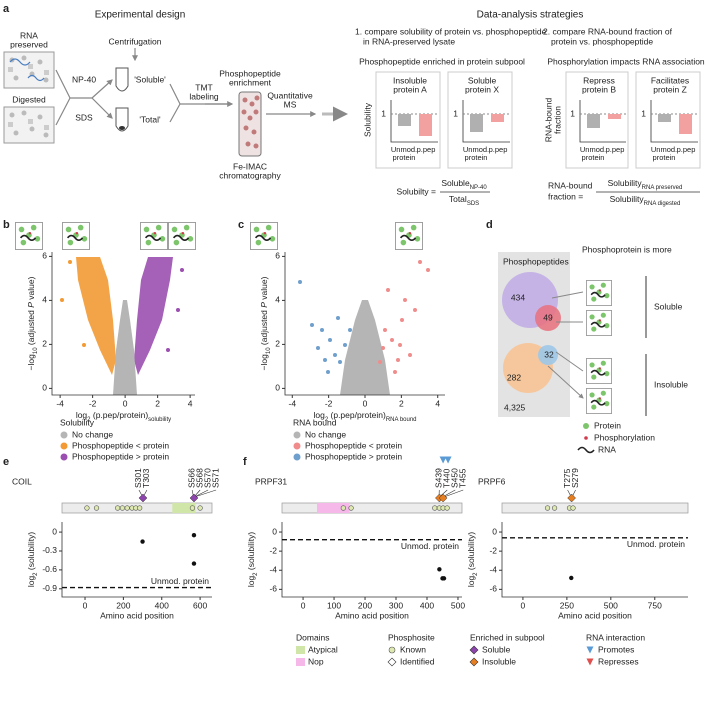  Describe the element at coordinates (157, 403) in the screenshot. I see `x-tick-label: 2` at that location.